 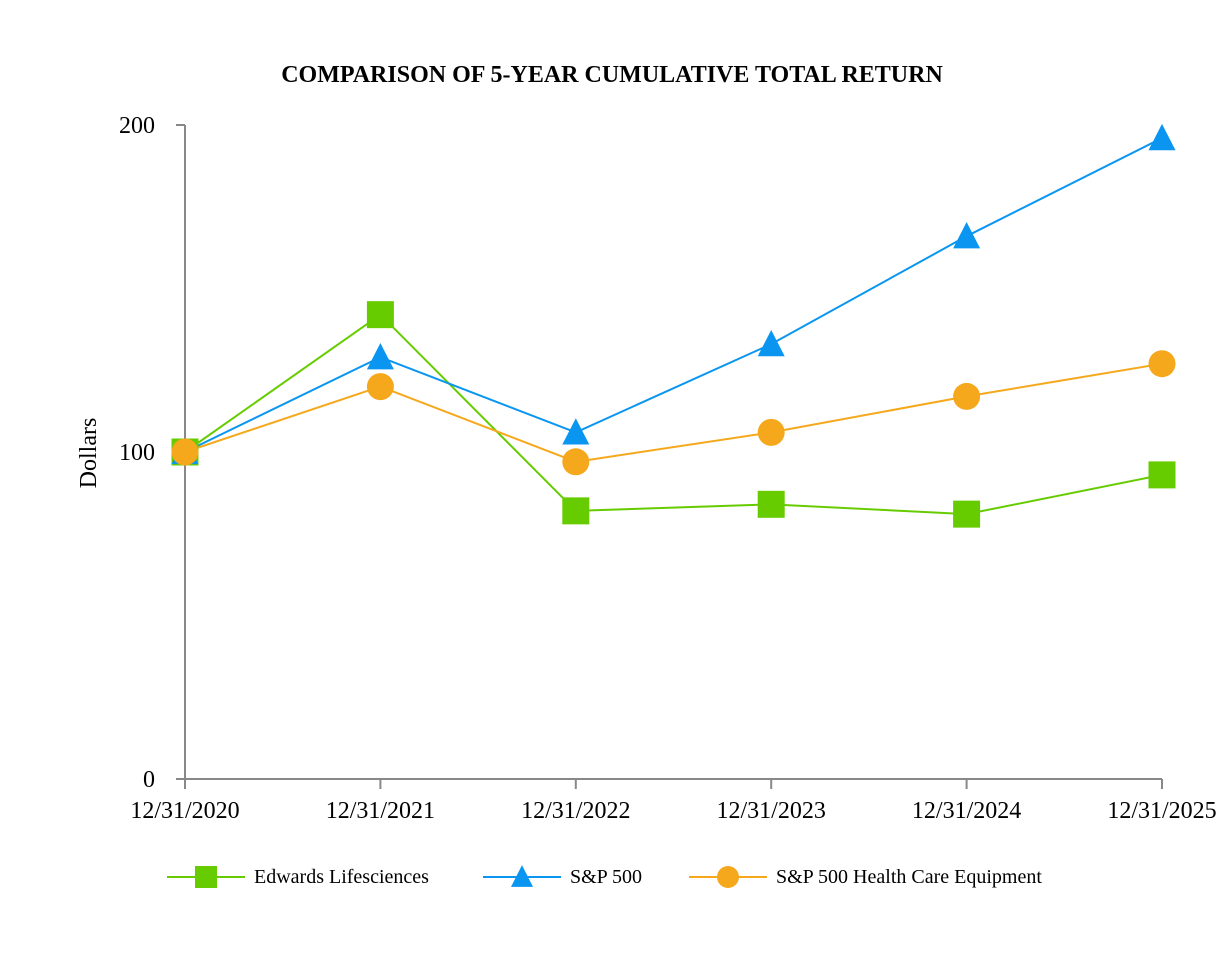 I want to click on legend-label-1: S&P 500, so click(x=606, y=877).